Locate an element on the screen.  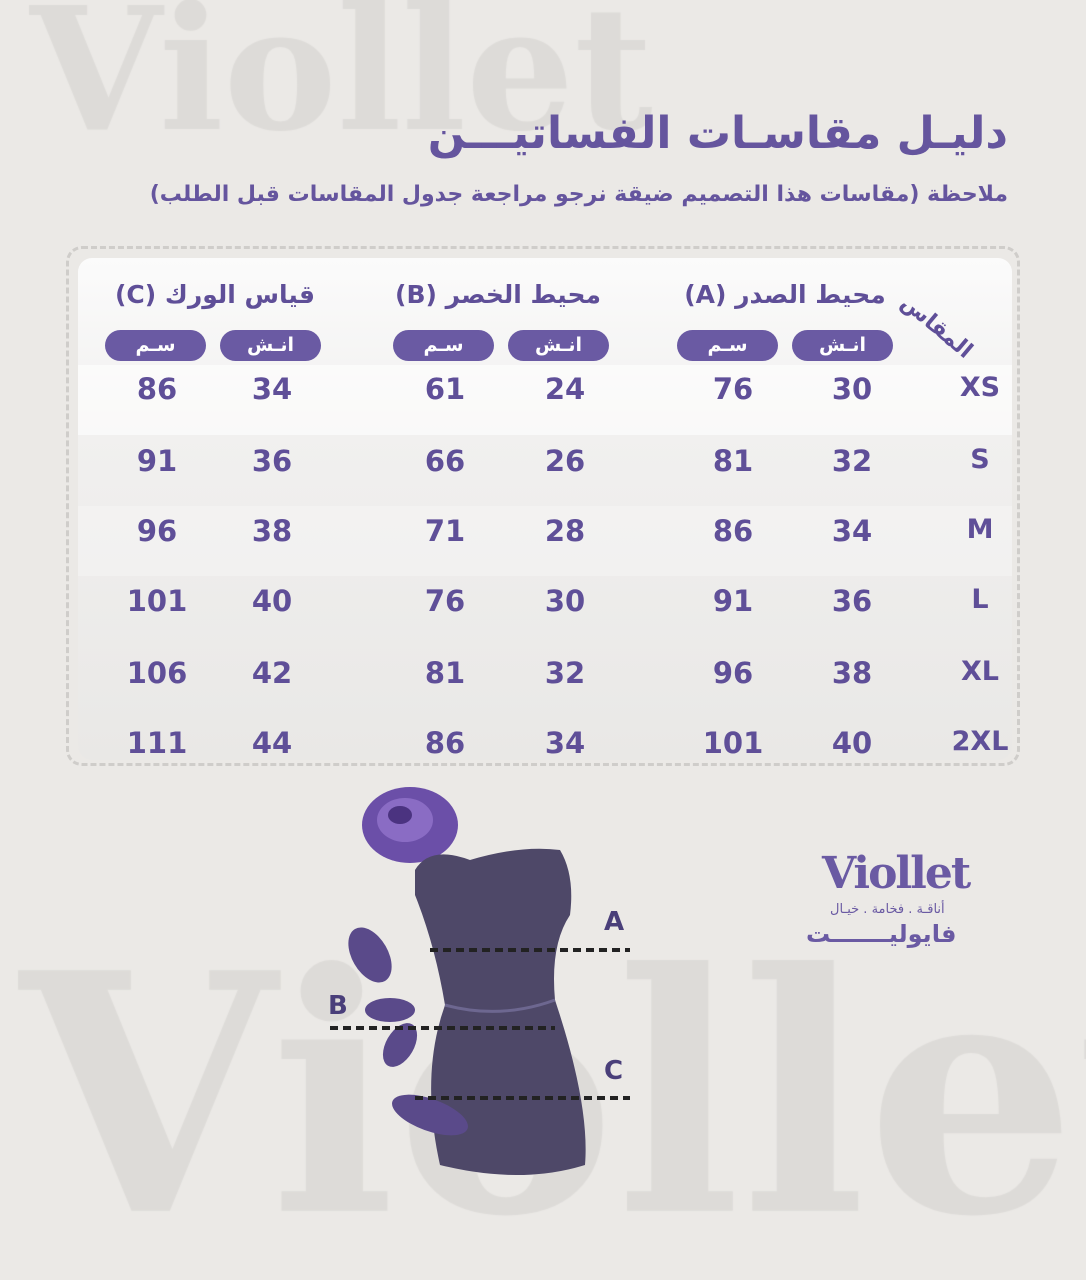
table-cell: 42 is located at coordinates (272, 673).